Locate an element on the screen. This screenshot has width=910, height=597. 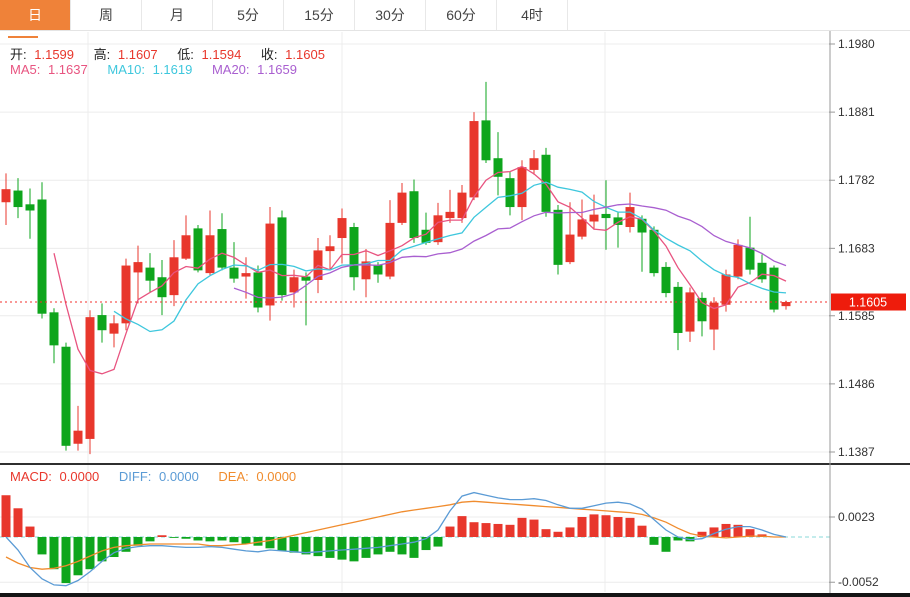
tab-day: 日 is located at coordinates (35, 15).